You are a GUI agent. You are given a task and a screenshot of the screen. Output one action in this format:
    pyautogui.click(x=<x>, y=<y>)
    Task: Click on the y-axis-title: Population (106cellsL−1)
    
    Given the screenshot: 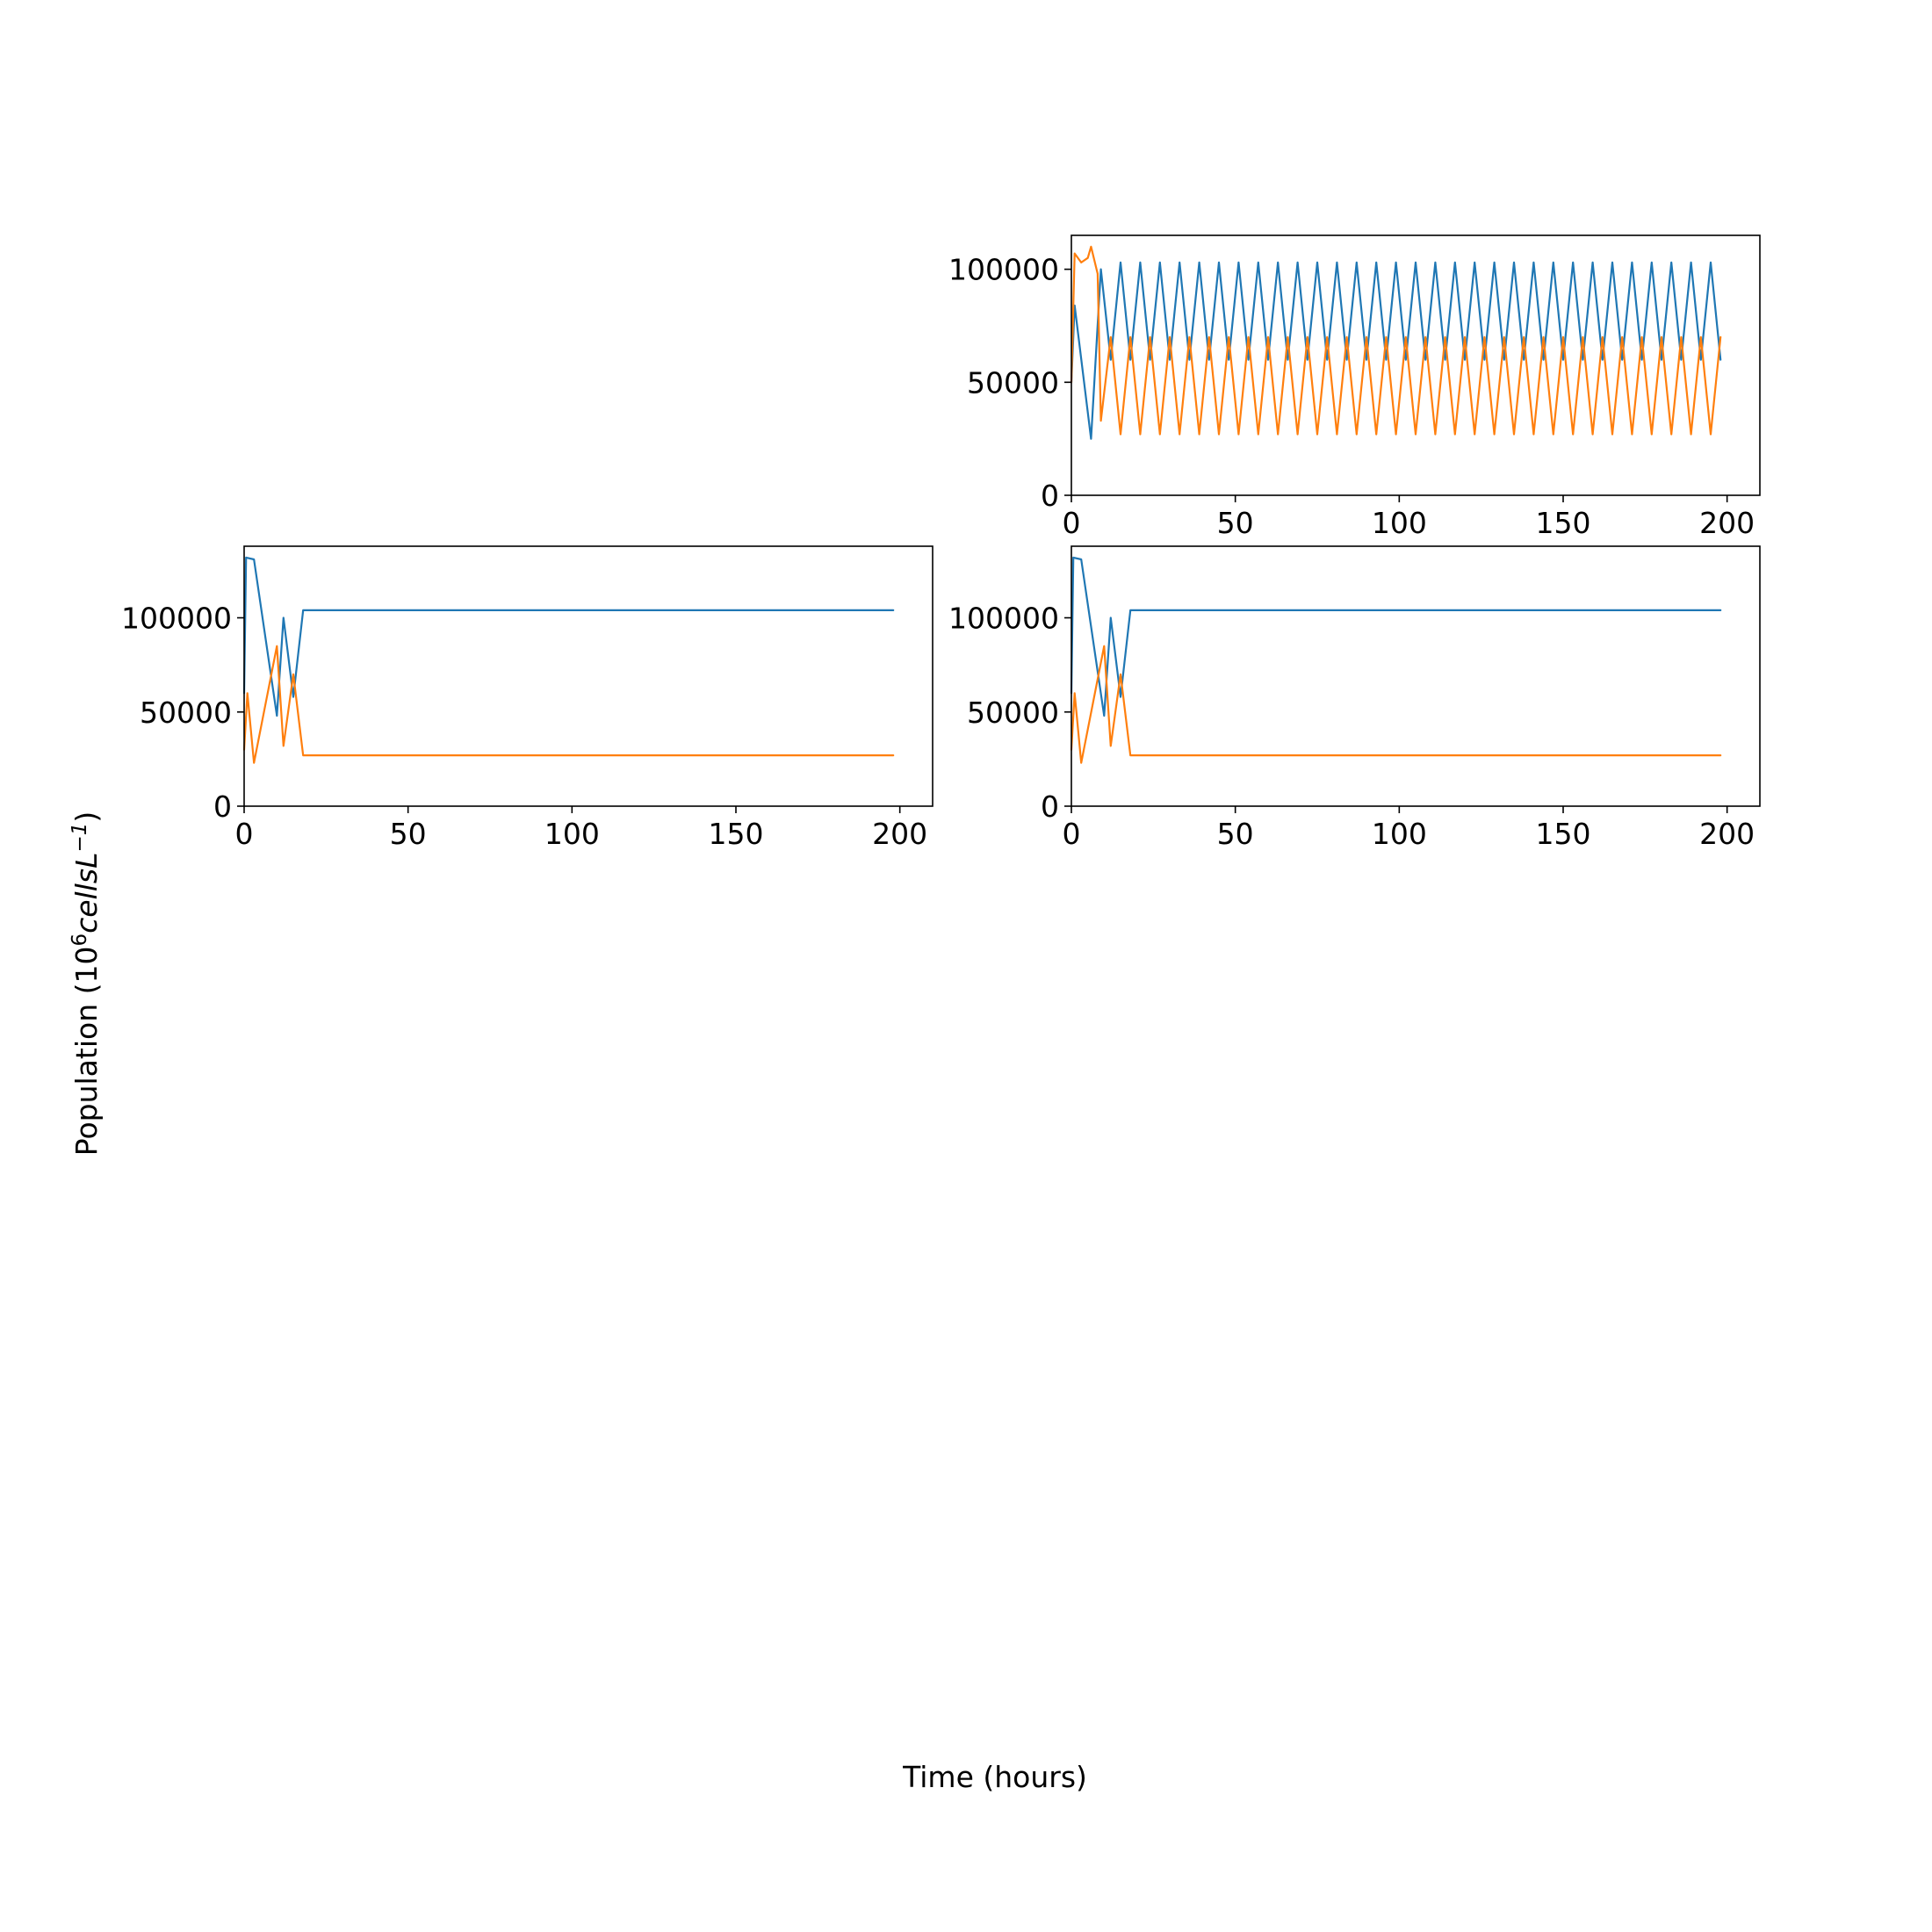 What is the action you would take?
    pyautogui.click(x=86, y=984)
    